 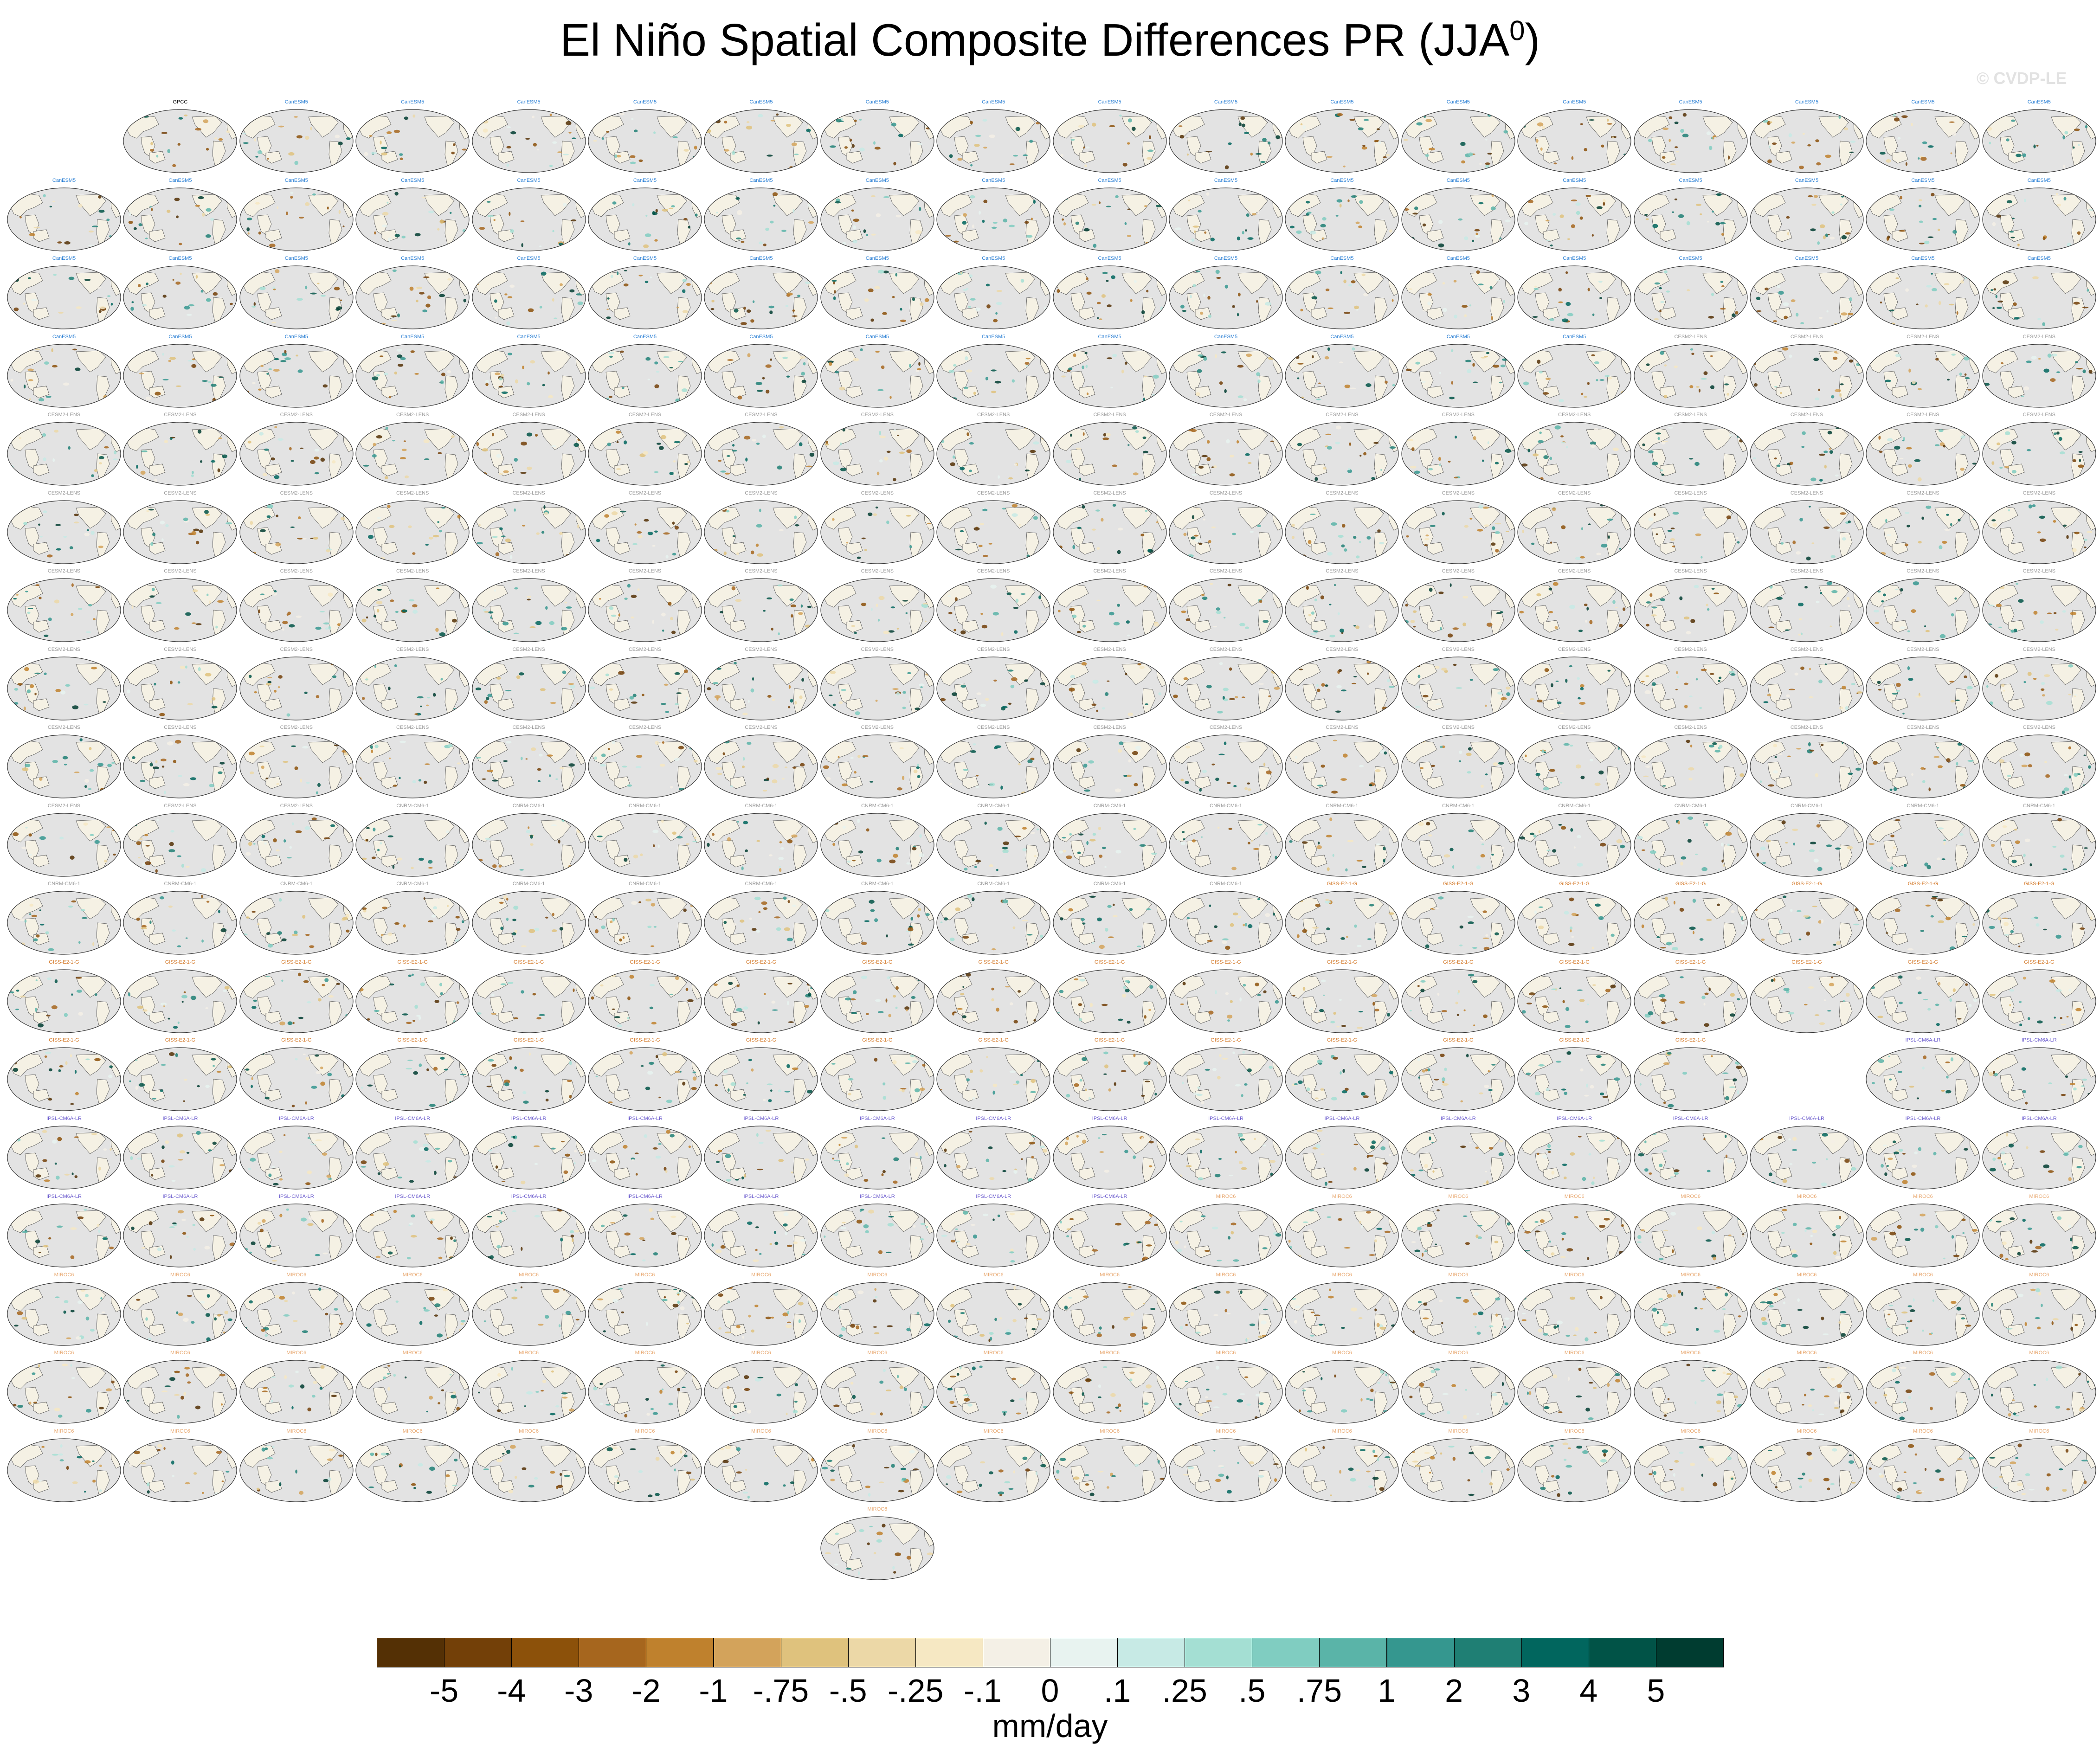 What do you see at coordinates (2040, 136) in the screenshot?
I see `map-panel: CanESM5` at bounding box center [2040, 136].